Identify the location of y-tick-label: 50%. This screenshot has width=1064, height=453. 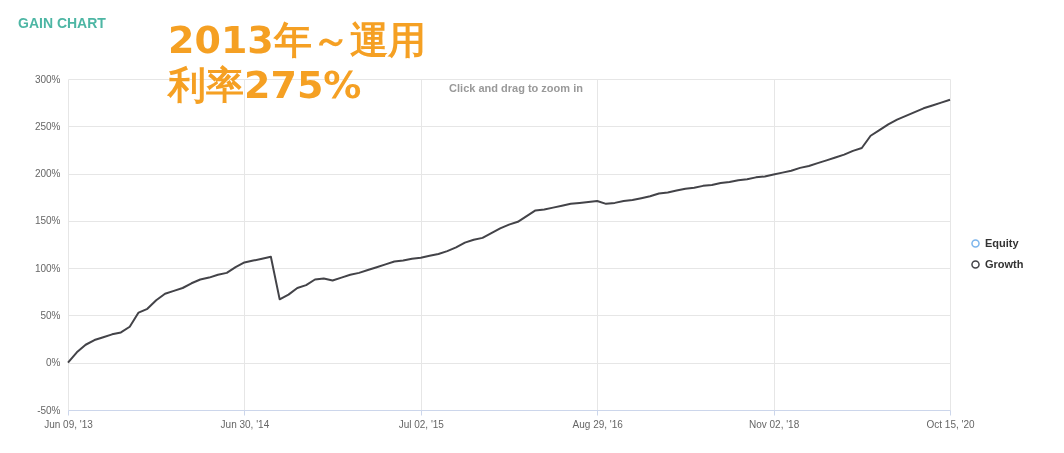
(50, 315).